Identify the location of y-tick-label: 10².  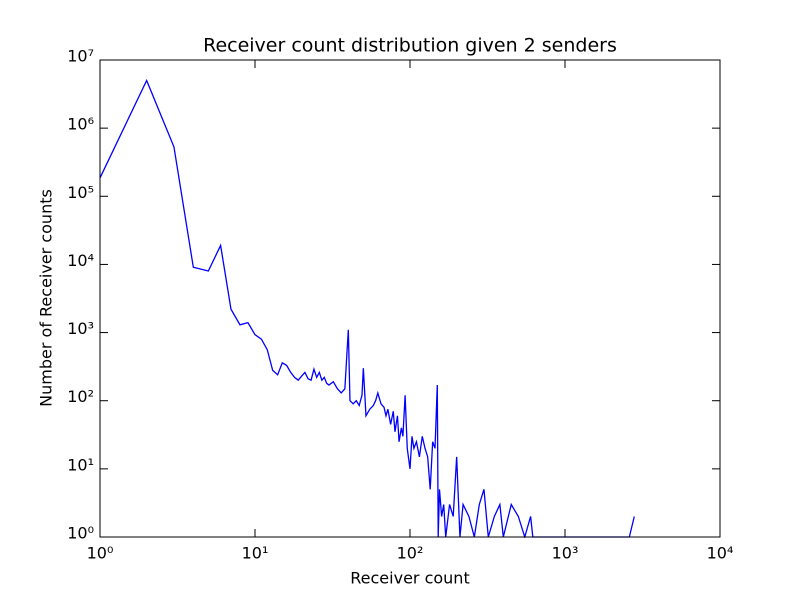
(80, 396).